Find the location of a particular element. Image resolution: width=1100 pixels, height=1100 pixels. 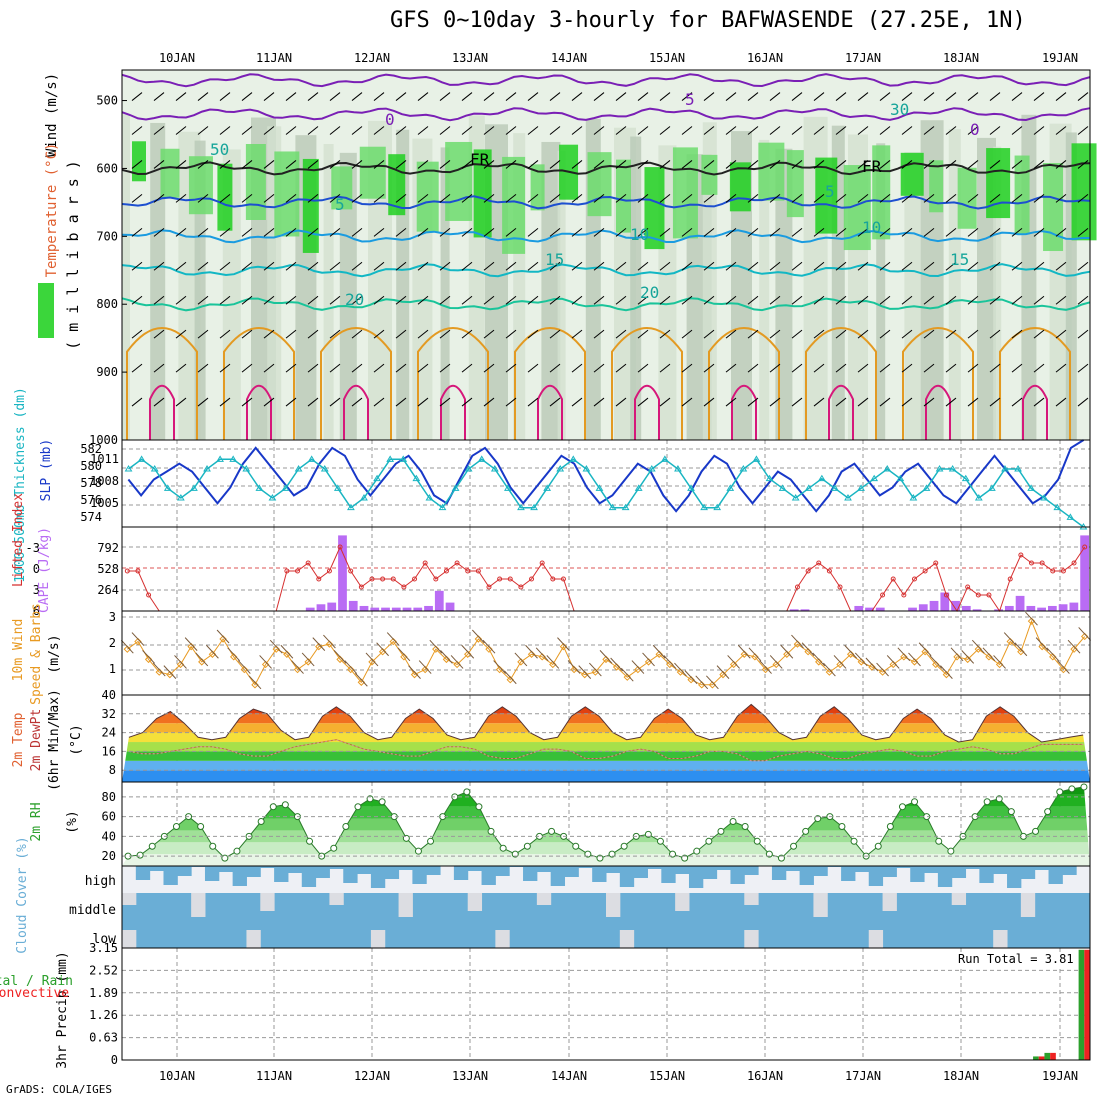

precip-total-bar is located at coordinates (1047, 1056).